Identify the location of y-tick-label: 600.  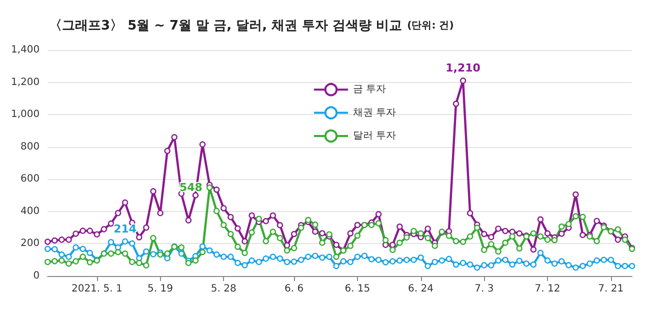
(30, 179).